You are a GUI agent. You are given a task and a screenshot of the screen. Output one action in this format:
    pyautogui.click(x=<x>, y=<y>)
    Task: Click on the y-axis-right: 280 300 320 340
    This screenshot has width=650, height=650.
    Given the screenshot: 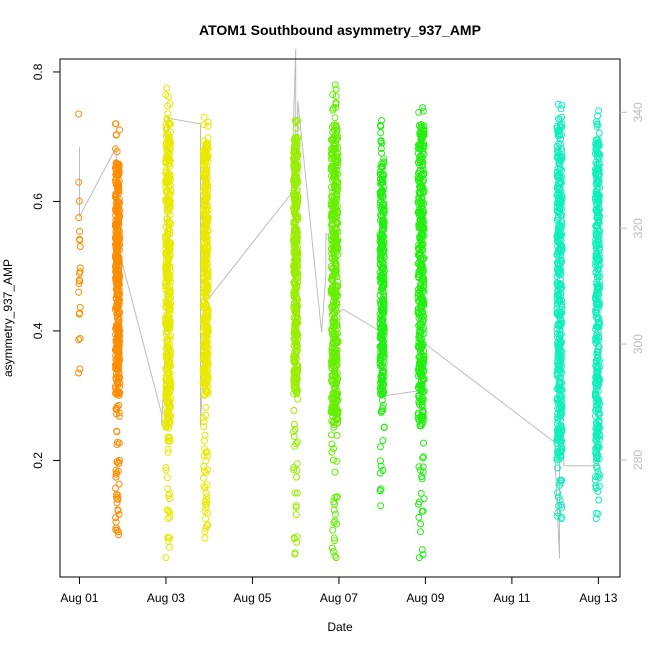 What is the action you would take?
    pyautogui.click(x=632, y=286)
    